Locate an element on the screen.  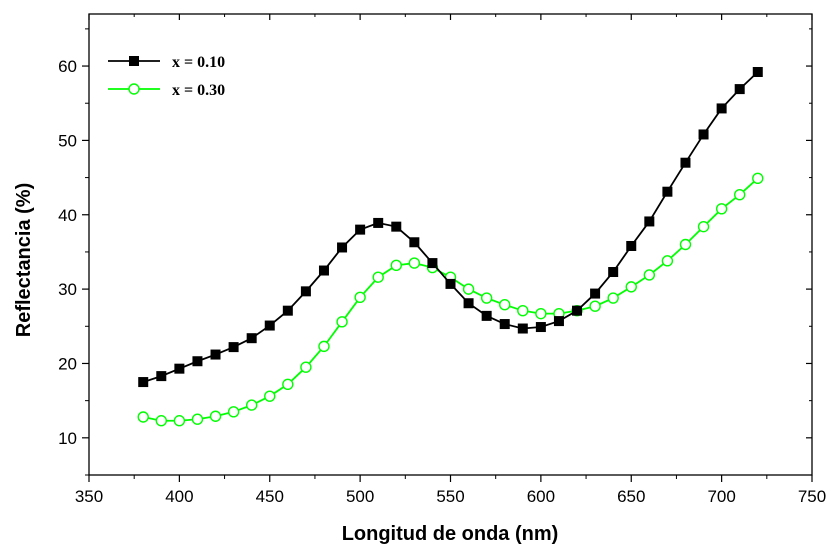
x-tick-label: 350 is located at coordinates (89, 496).